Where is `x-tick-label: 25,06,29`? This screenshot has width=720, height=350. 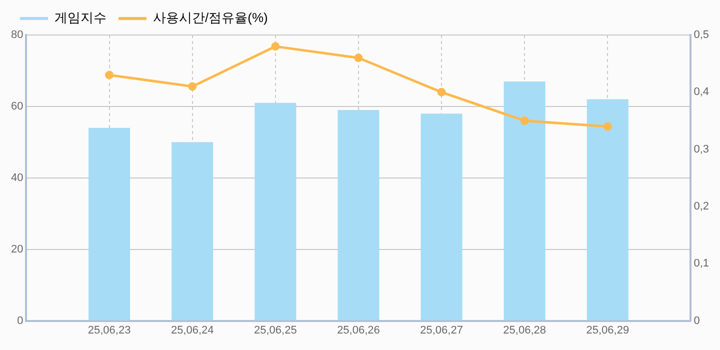
x-tick-label: 25,06,29 is located at coordinates (608, 330).